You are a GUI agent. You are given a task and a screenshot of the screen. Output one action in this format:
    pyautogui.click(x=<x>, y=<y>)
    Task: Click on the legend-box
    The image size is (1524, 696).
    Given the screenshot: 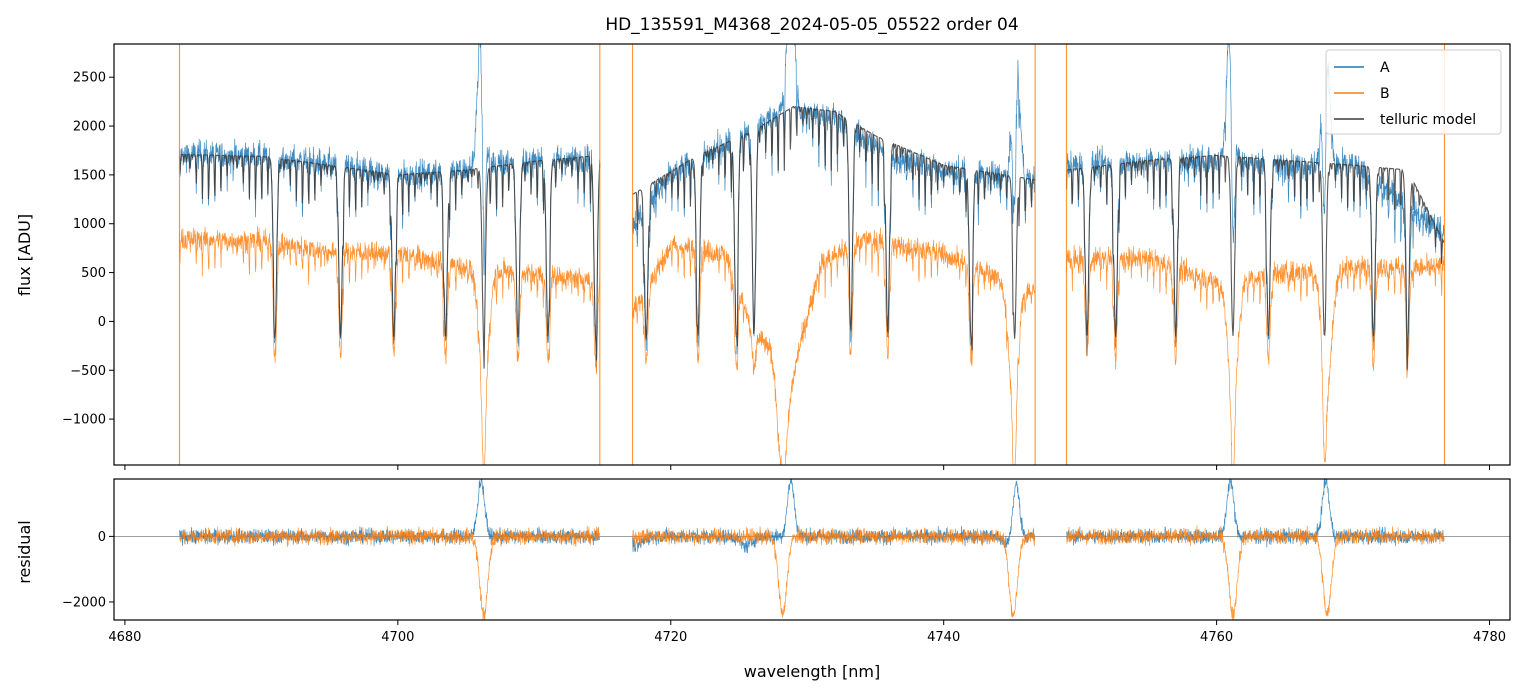 What is the action you would take?
    pyautogui.click(x=1413, y=92)
    